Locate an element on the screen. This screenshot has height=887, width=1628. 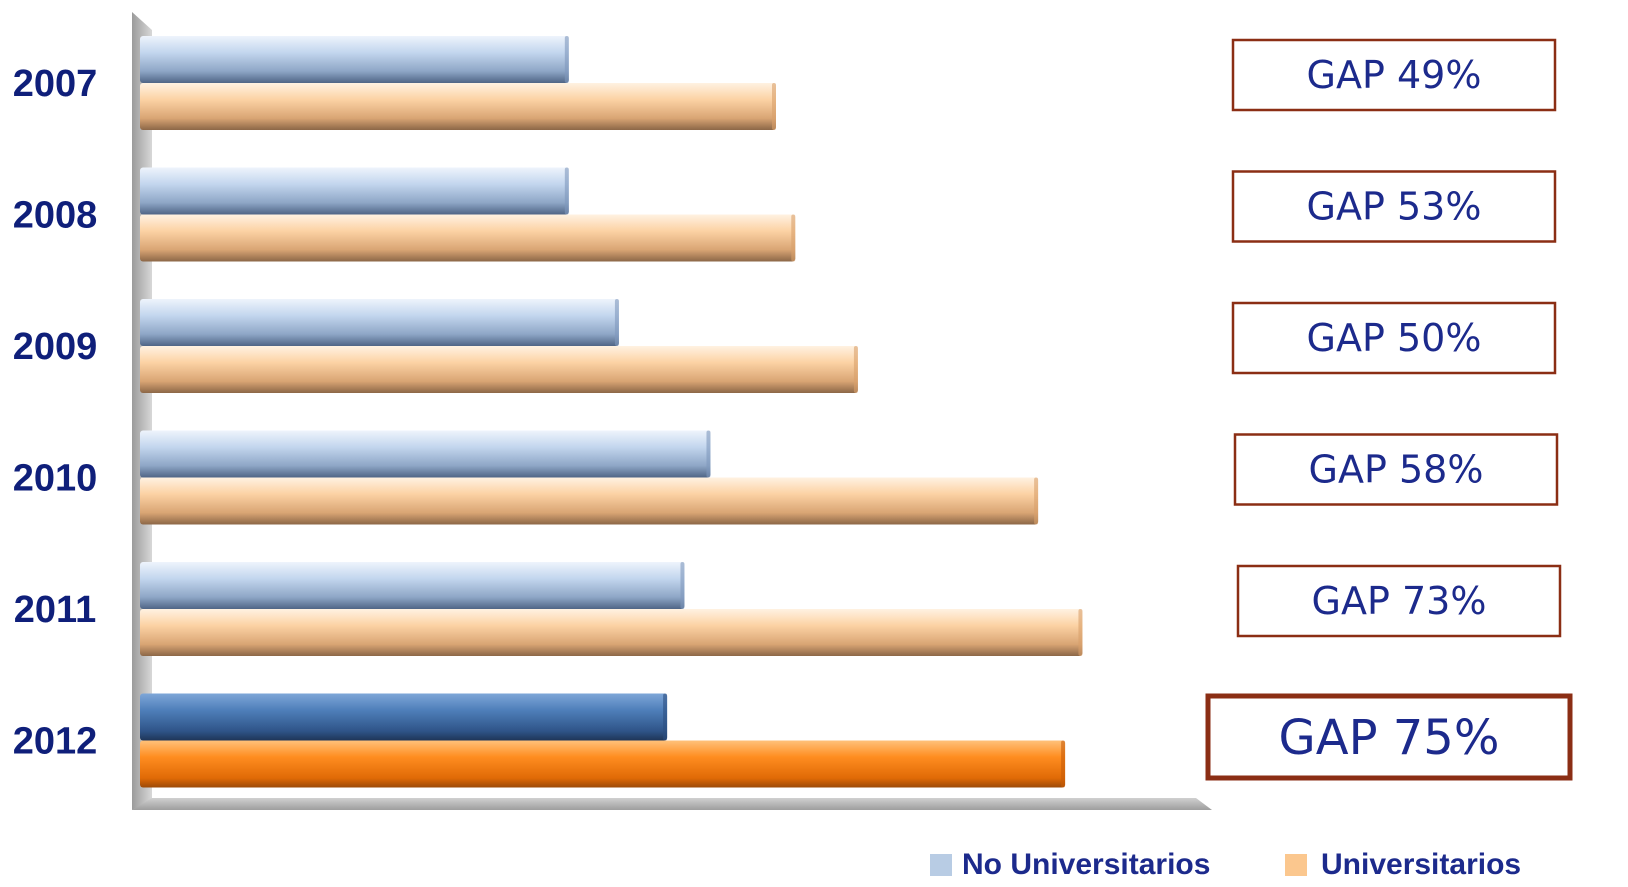
legend-universitarios: Universitarios is located at coordinates (1403, 865).